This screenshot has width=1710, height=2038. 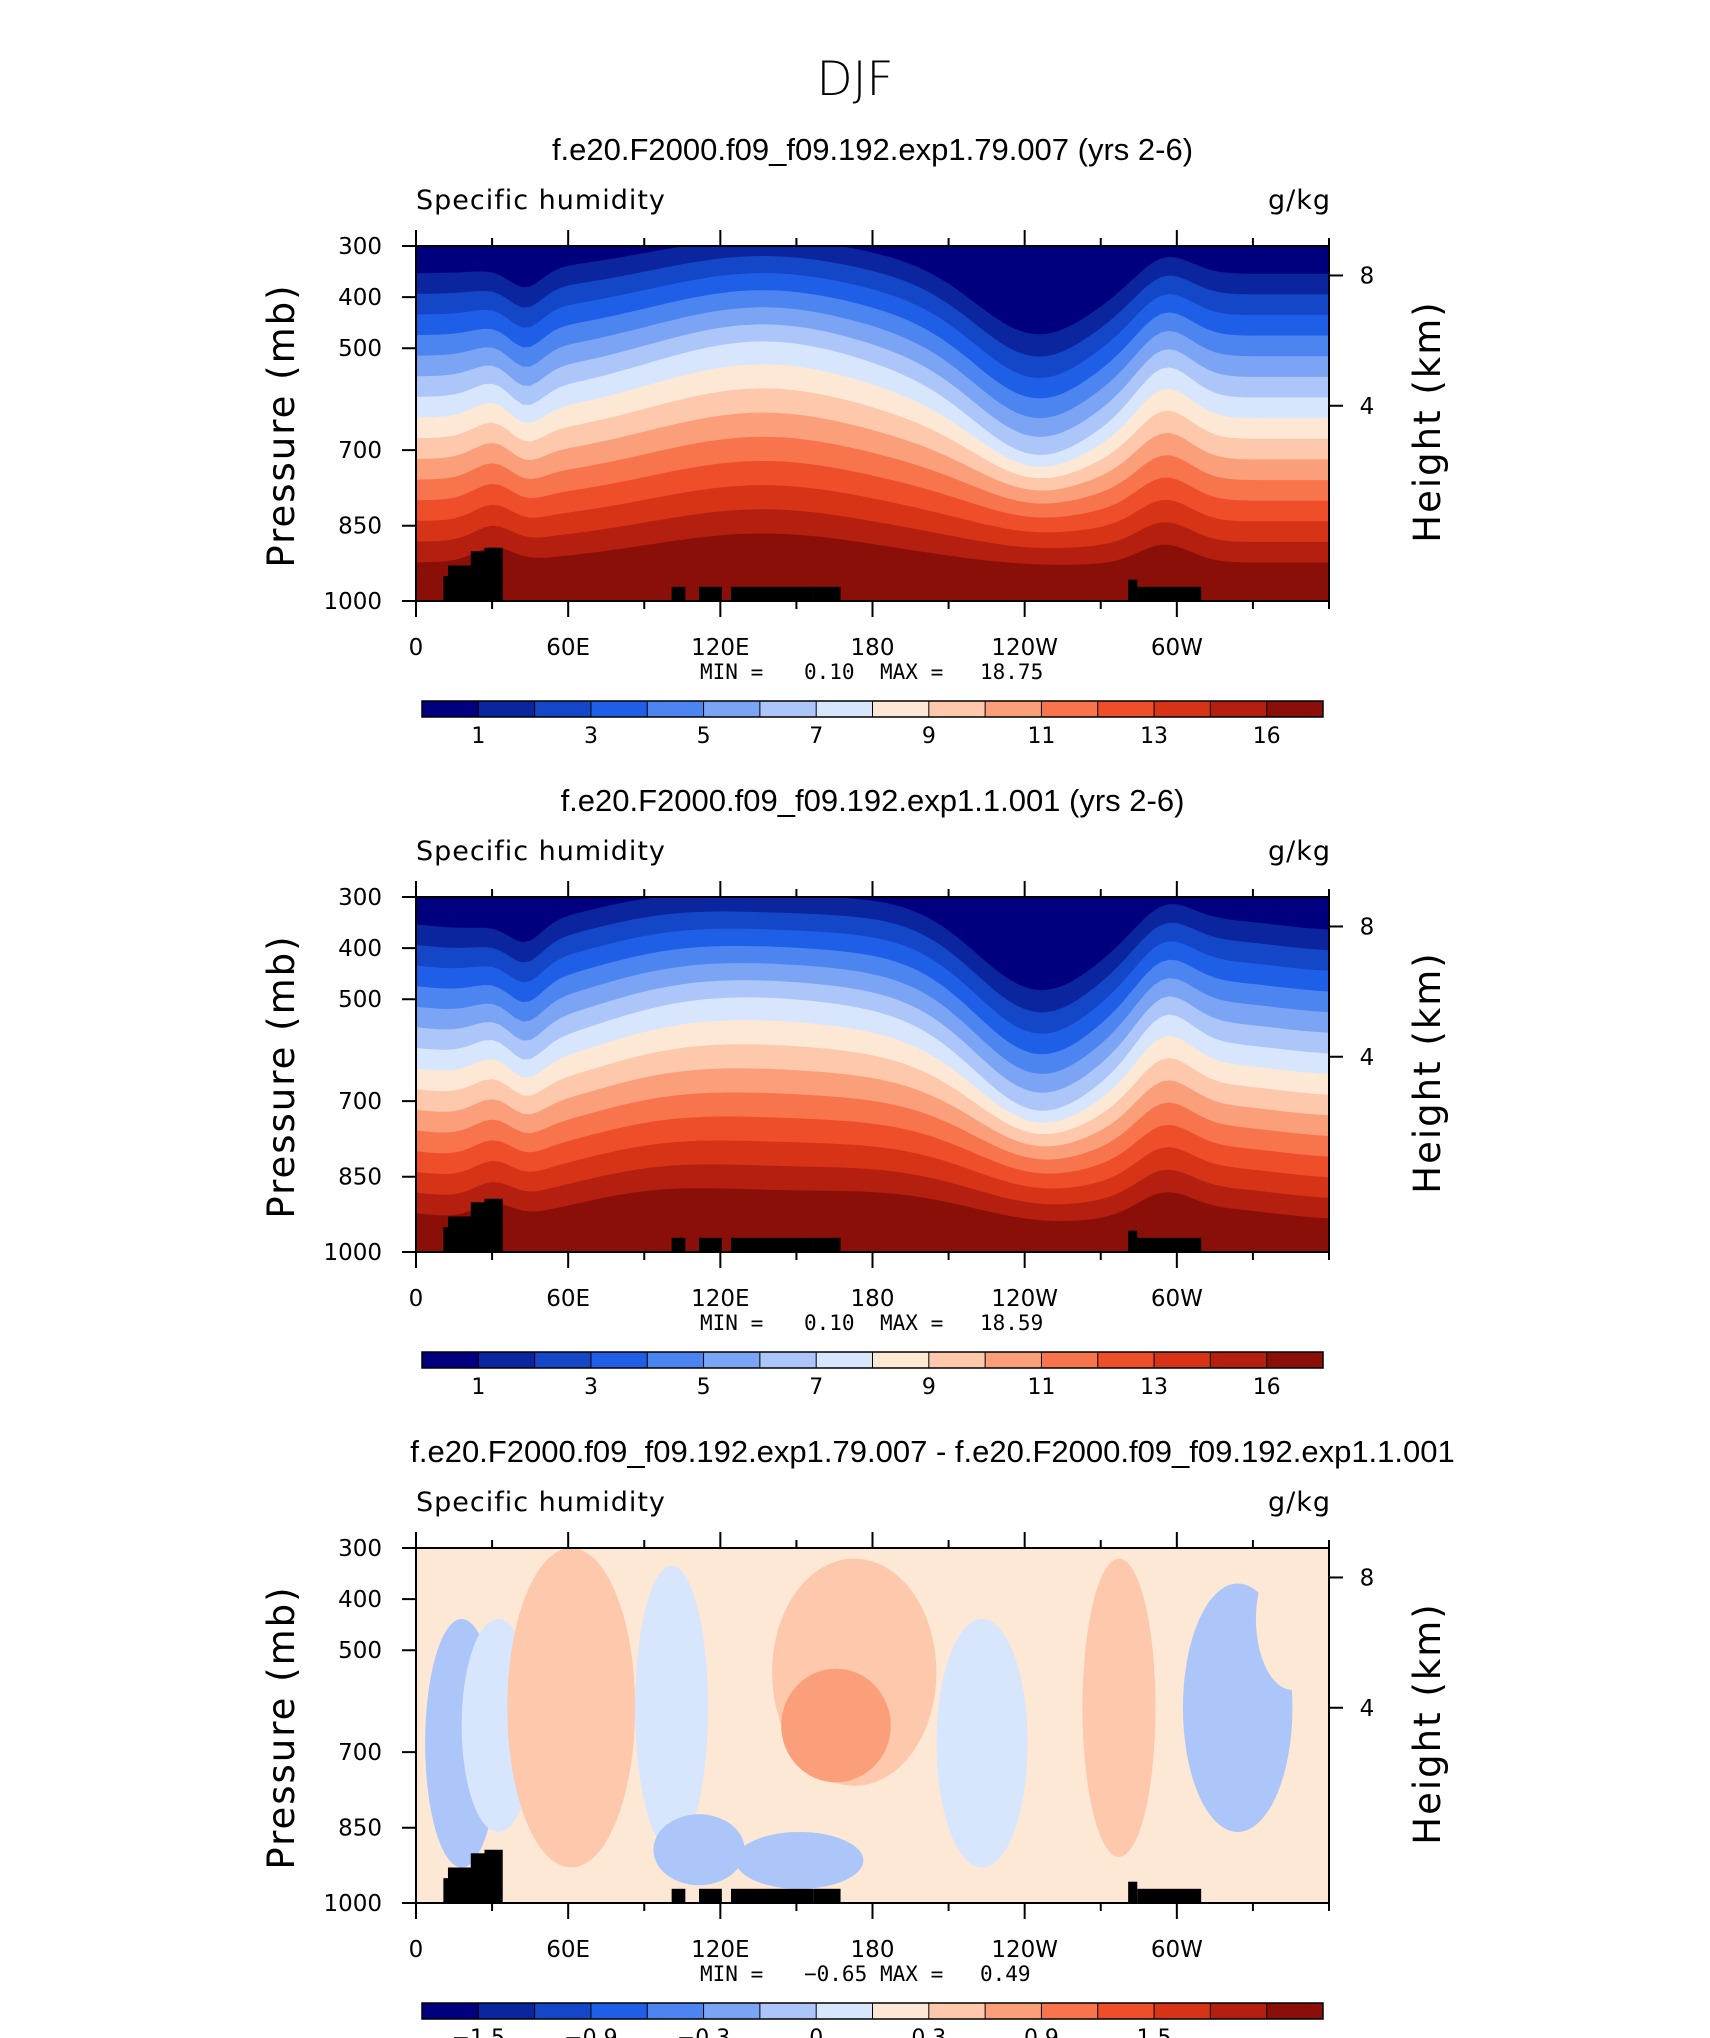 What do you see at coordinates (835, 1974) in the screenshot?
I see `min-value: −0.65` at bounding box center [835, 1974].